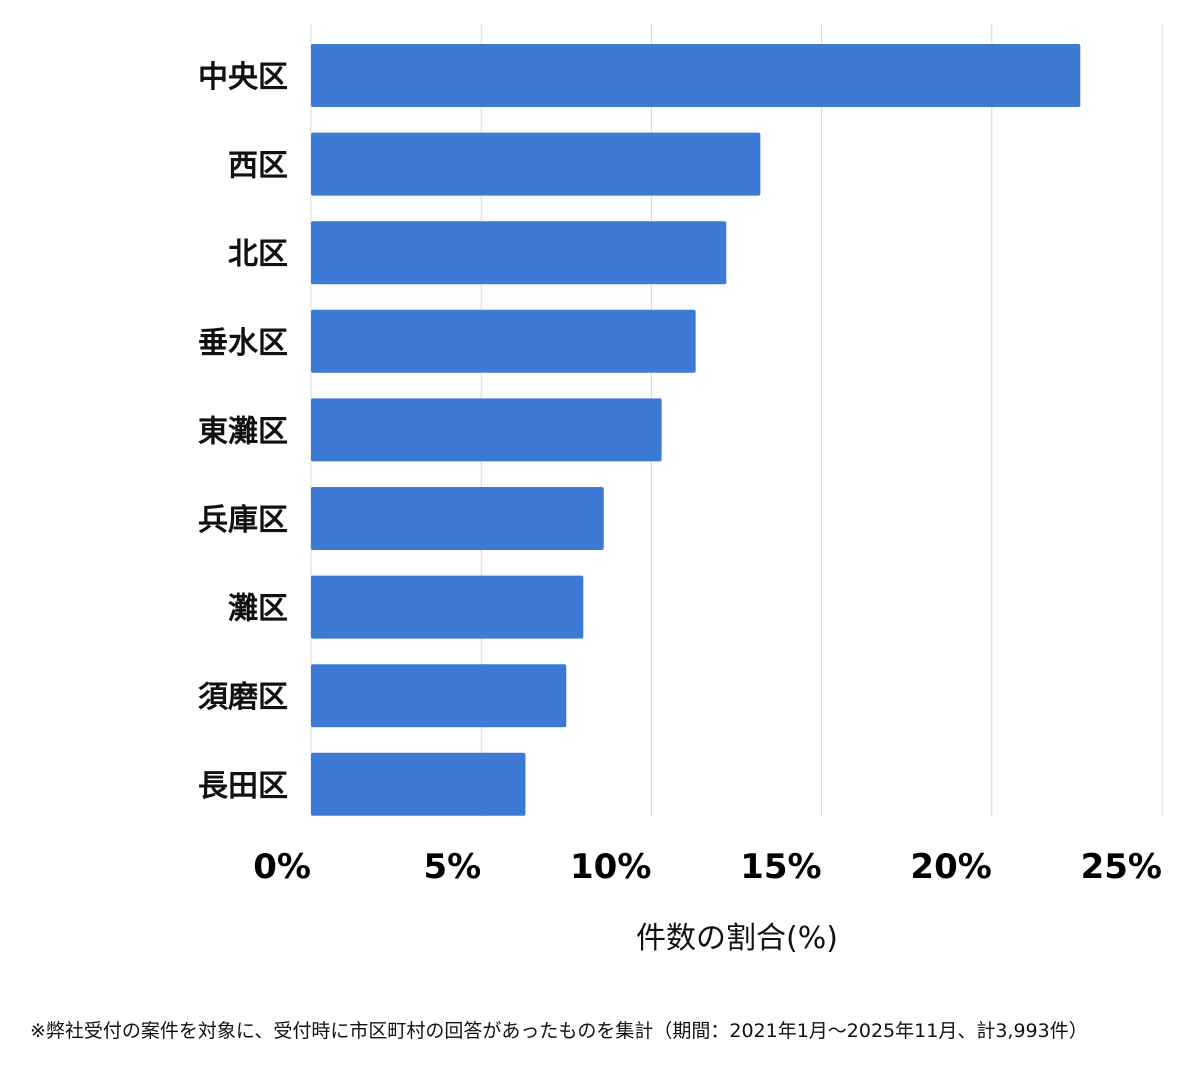  What do you see at coordinates (258, 609) in the screenshot?
I see `category-label: 灘区` at bounding box center [258, 609].